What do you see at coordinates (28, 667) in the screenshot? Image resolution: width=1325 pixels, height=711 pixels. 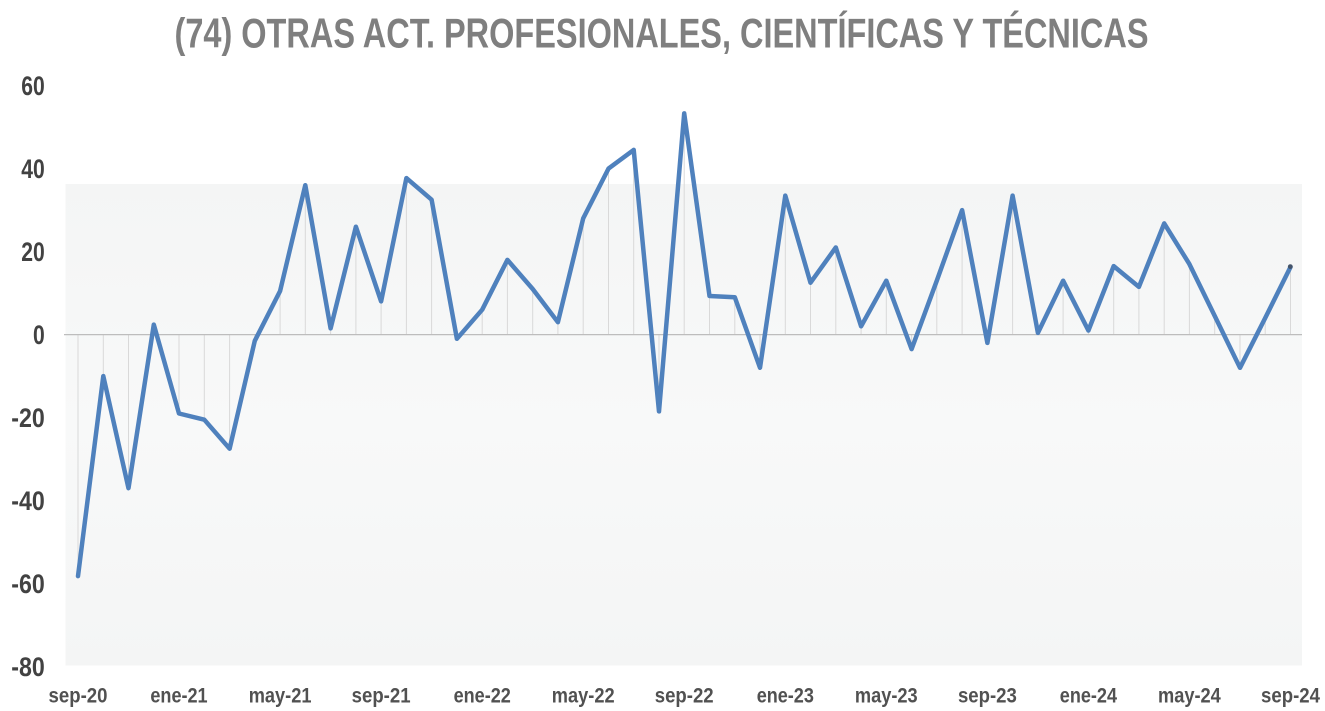 I see `svg-text: -80` at bounding box center [28, 667].